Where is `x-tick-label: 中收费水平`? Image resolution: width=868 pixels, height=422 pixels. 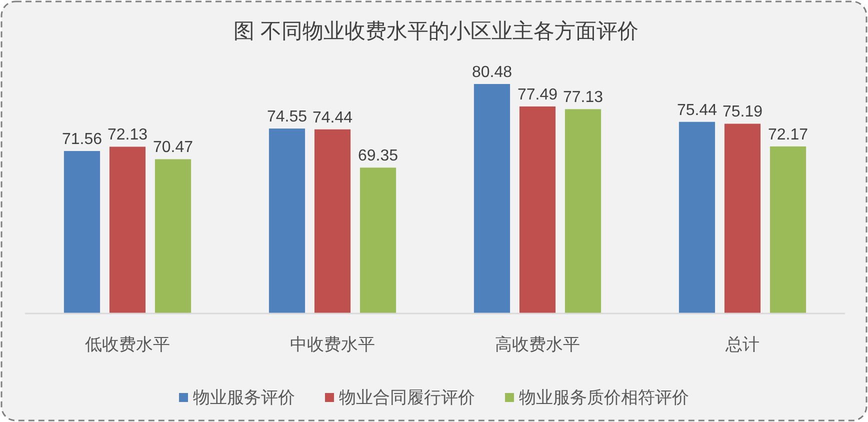
x-tick-label: 中收费水平 is located at coordinates (332, 344).